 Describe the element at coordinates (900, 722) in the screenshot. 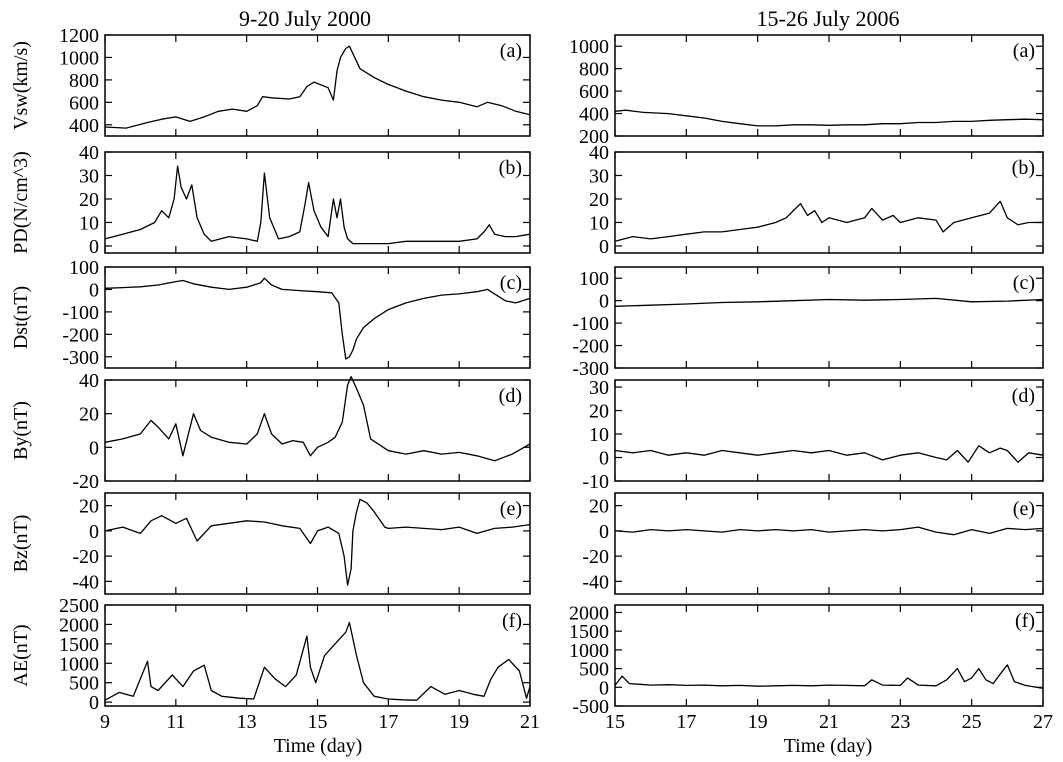

I see `x-tick-label: 23` at that location.